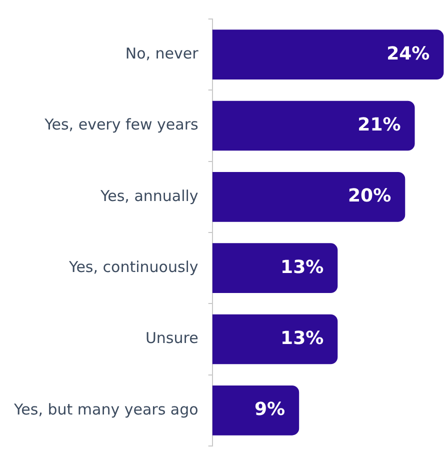 The height and width of the screenshot is (465, 448). Describe the element at coordinates (105, 409) in the screenshot. I see `y-tick-label: Yes, but many years ago` at that location.